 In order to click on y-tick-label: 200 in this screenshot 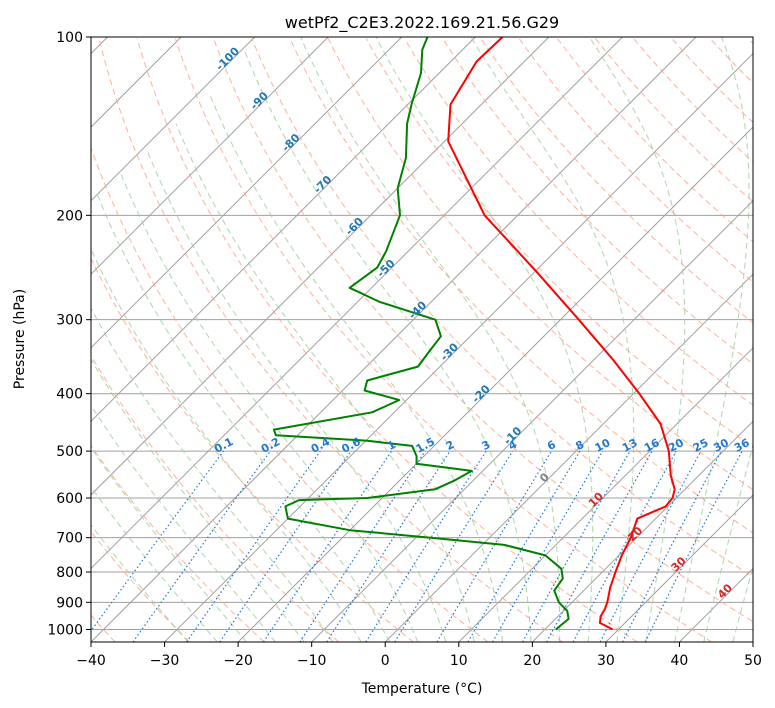, I will do `click(69, 216)`.